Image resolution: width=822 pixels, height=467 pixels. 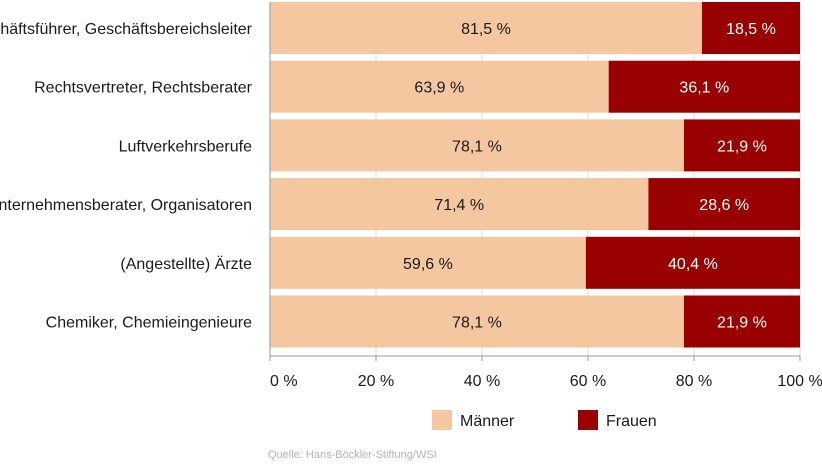 I want to click on source-note: Quelle: Hans-Böckler-Stiftung/WSI, so click(x=352, y=455).